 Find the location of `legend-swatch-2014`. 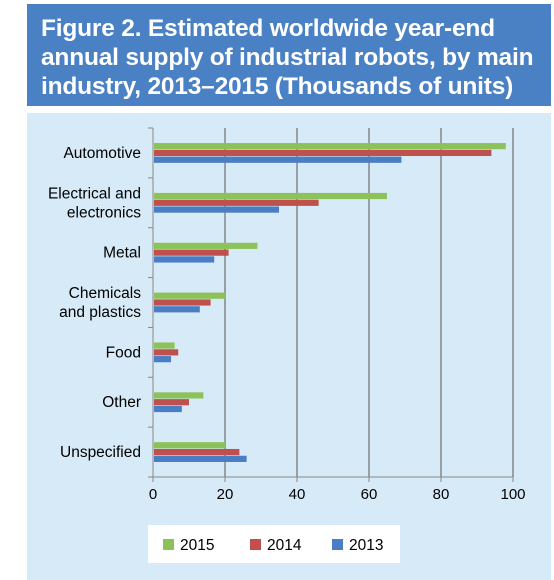

legend-swatch-2014 is located at coordinates (255, 544).